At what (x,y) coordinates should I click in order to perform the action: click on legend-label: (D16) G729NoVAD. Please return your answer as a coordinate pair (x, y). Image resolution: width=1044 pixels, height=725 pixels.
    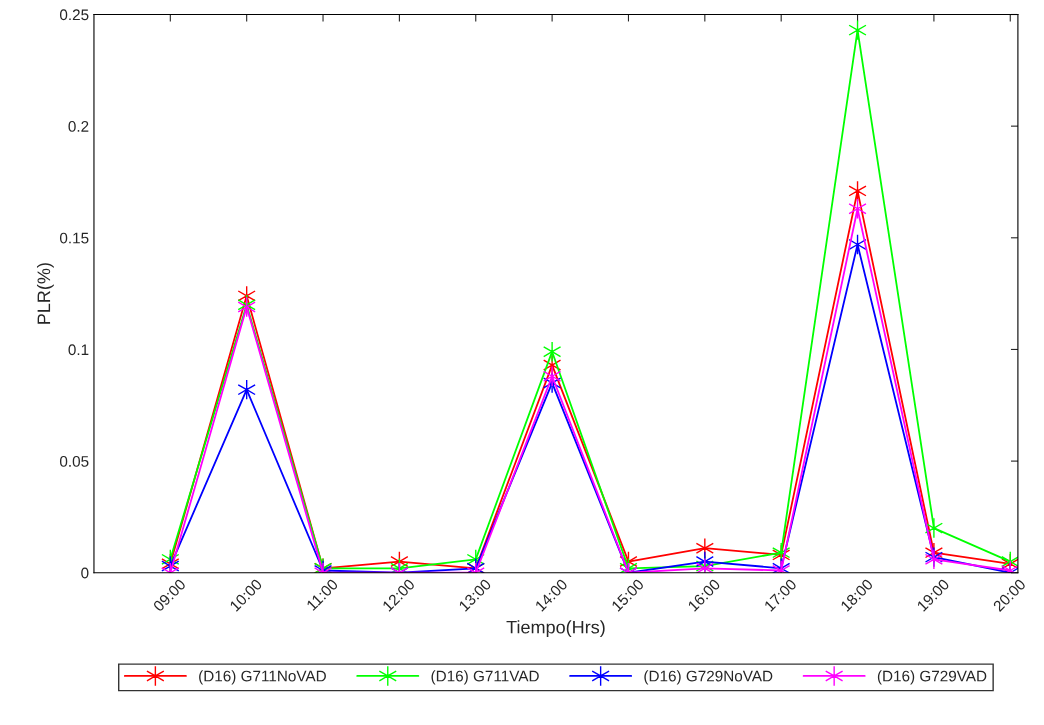
    Looking at the image, I should click on (708, 677).